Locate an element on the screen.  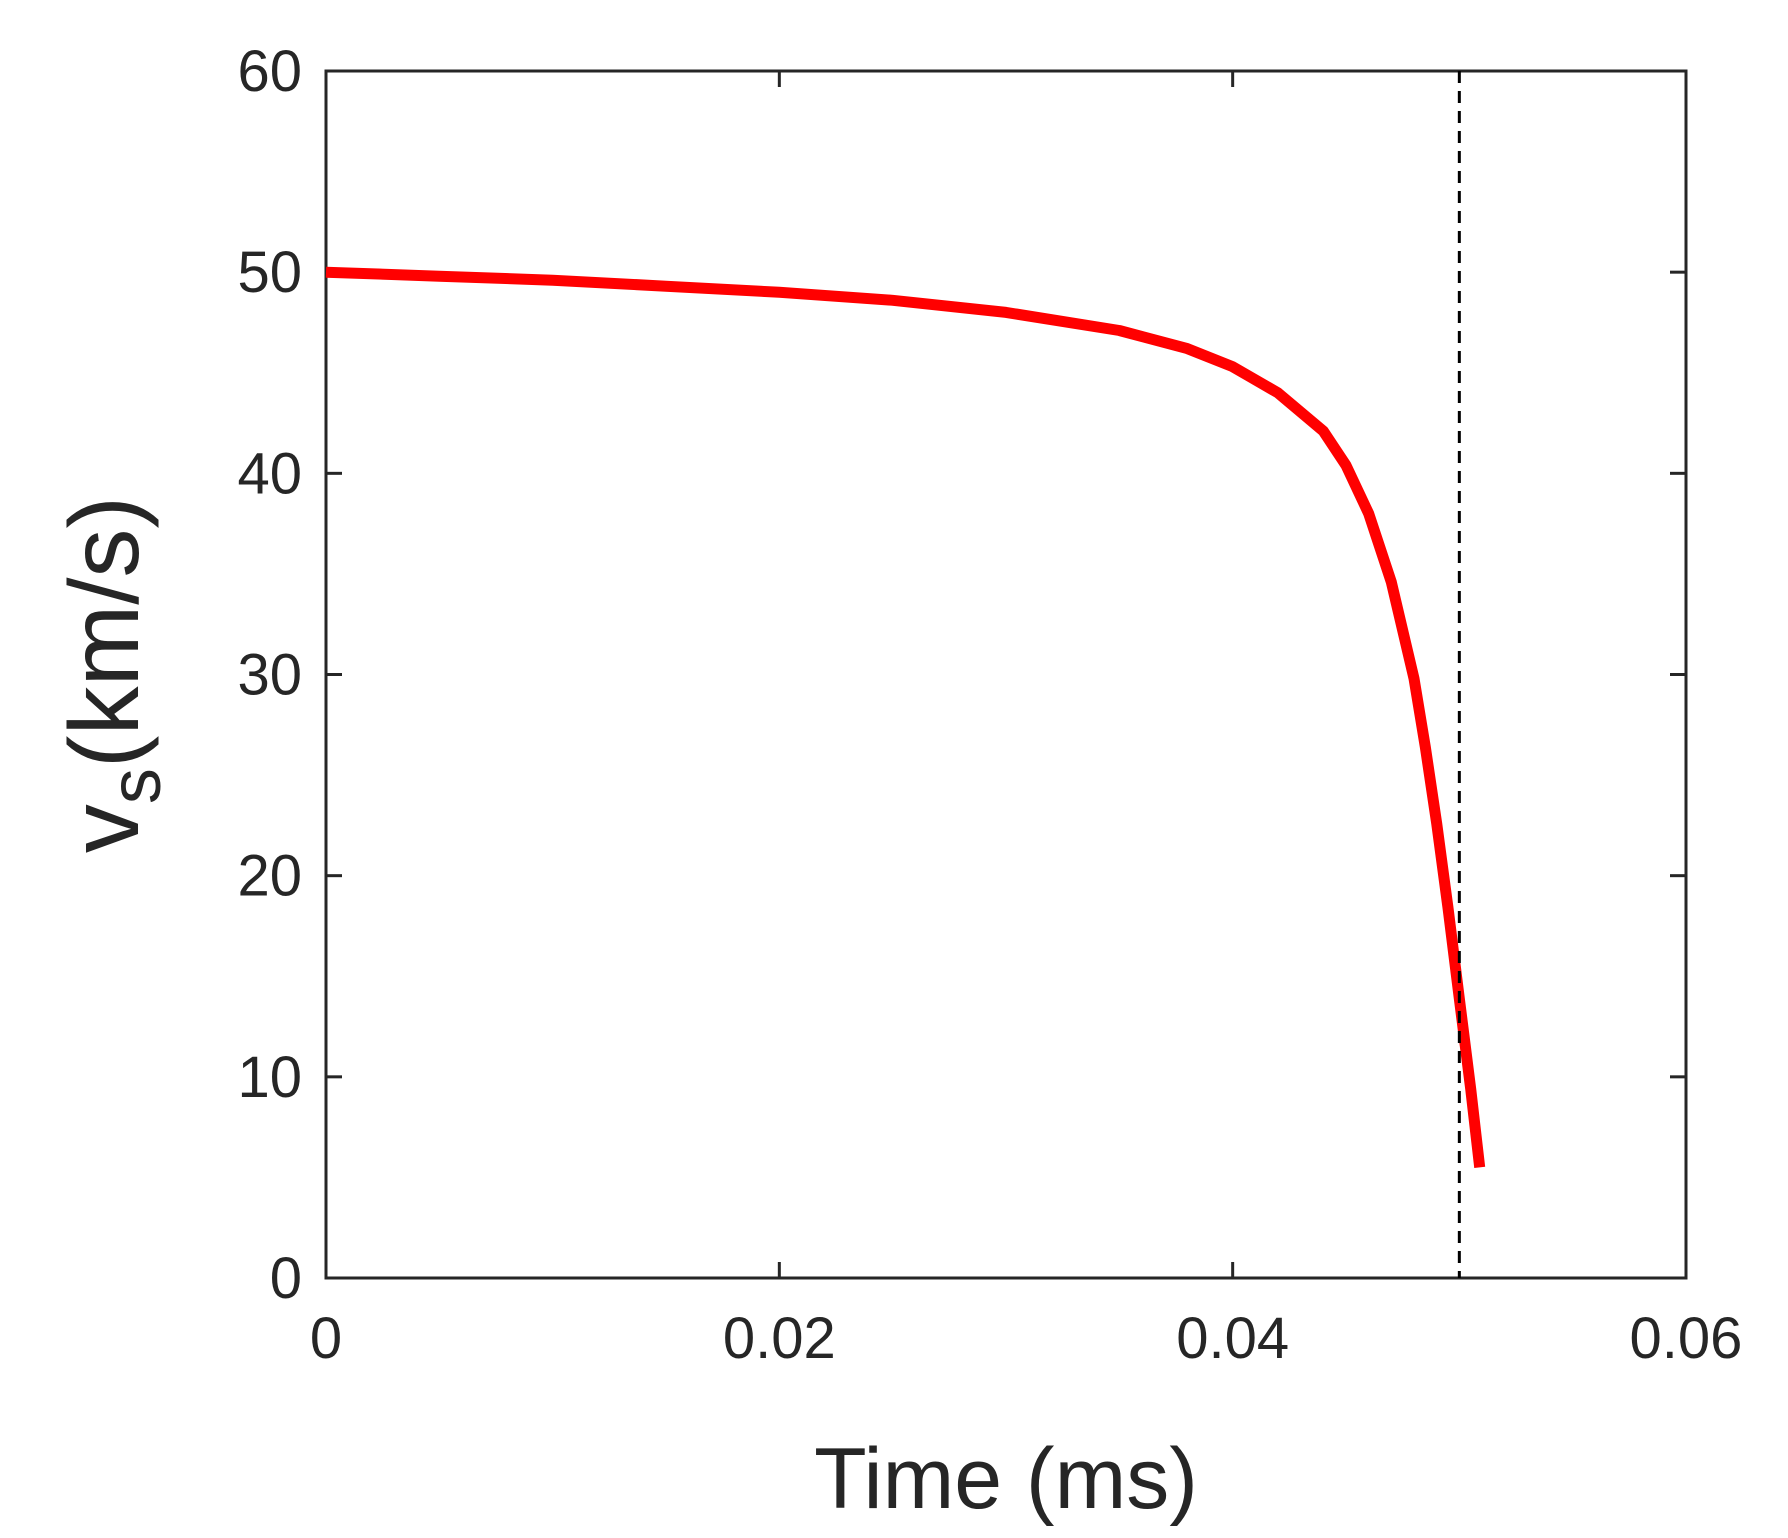
y-axis-title: vs(km/s) is located at coordinates (112, 674).